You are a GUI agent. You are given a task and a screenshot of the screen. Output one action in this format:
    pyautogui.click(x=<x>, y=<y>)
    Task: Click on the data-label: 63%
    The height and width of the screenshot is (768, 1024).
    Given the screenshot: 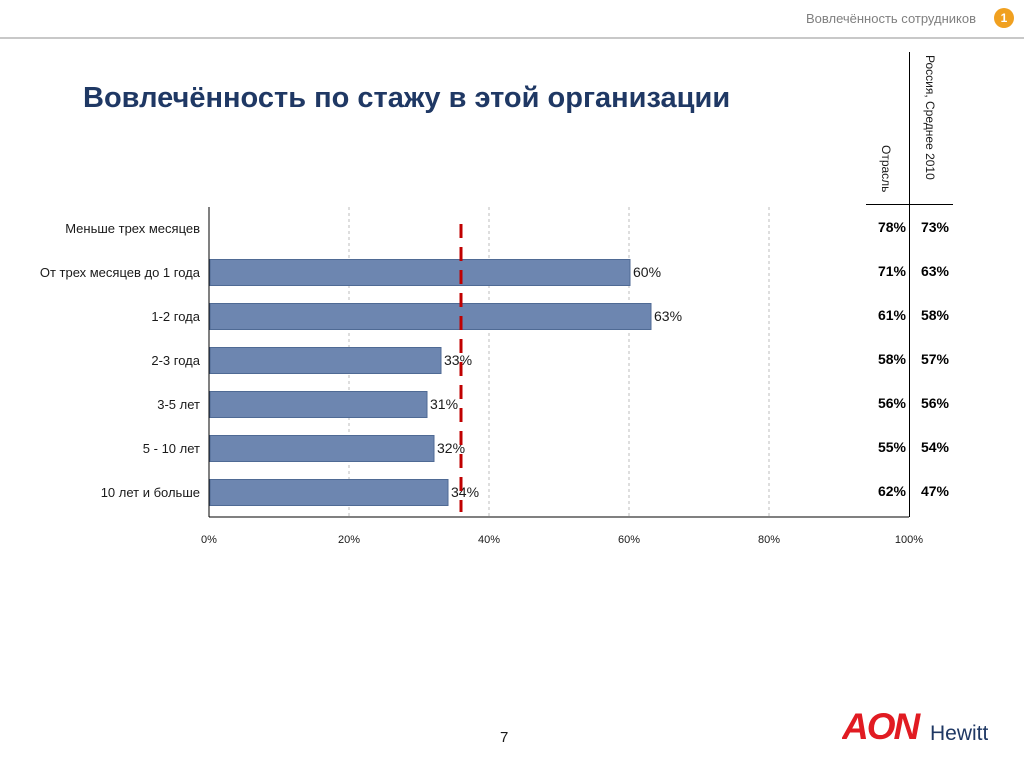 What is the action you would take?
    pyautogui.click(x=668, y=316)
    